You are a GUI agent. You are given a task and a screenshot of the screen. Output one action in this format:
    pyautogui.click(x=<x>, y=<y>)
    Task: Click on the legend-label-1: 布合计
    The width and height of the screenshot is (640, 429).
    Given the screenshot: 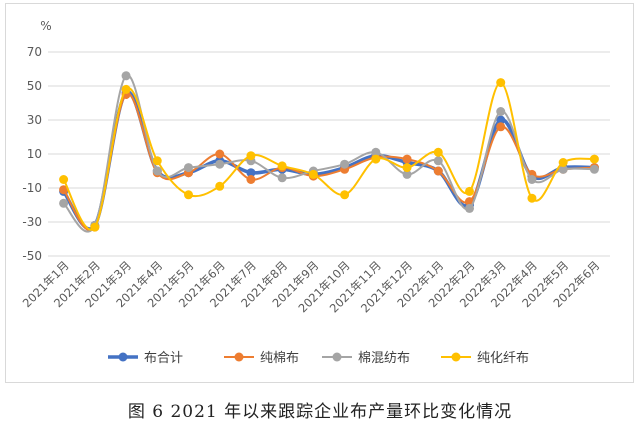 What is the action you would take?
    pyautogui.click(x=163, y=358)
    